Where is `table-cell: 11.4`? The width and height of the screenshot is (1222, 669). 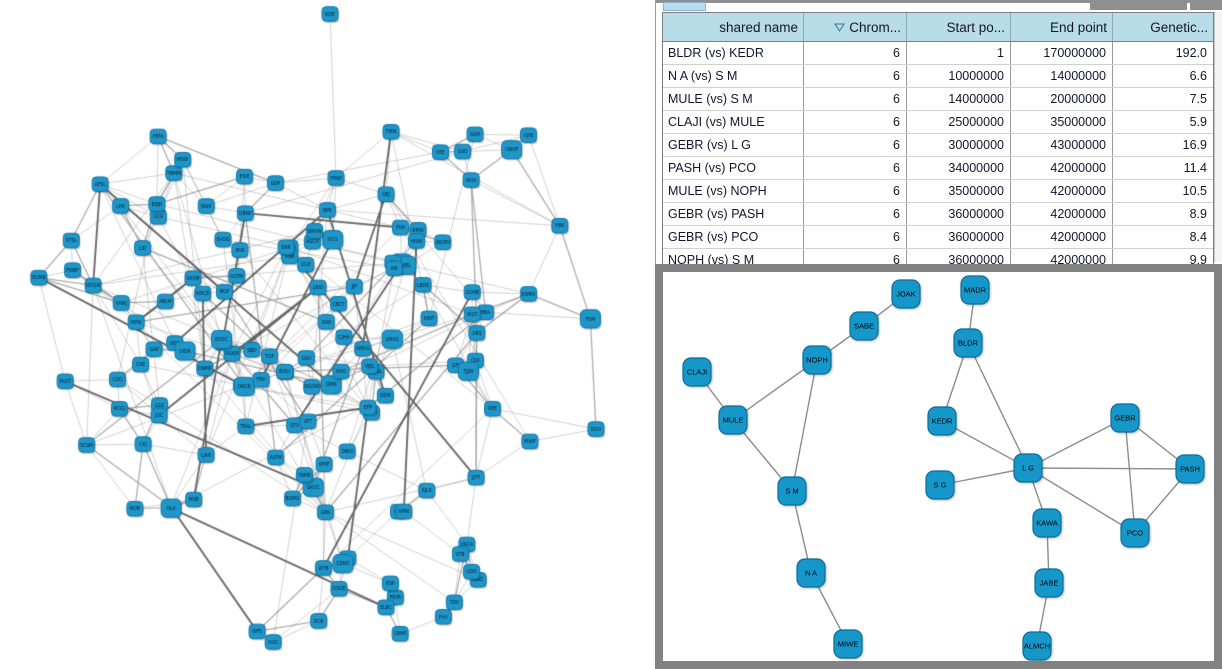 table-cell: 11.4 is located at coordinates (1195, 168).